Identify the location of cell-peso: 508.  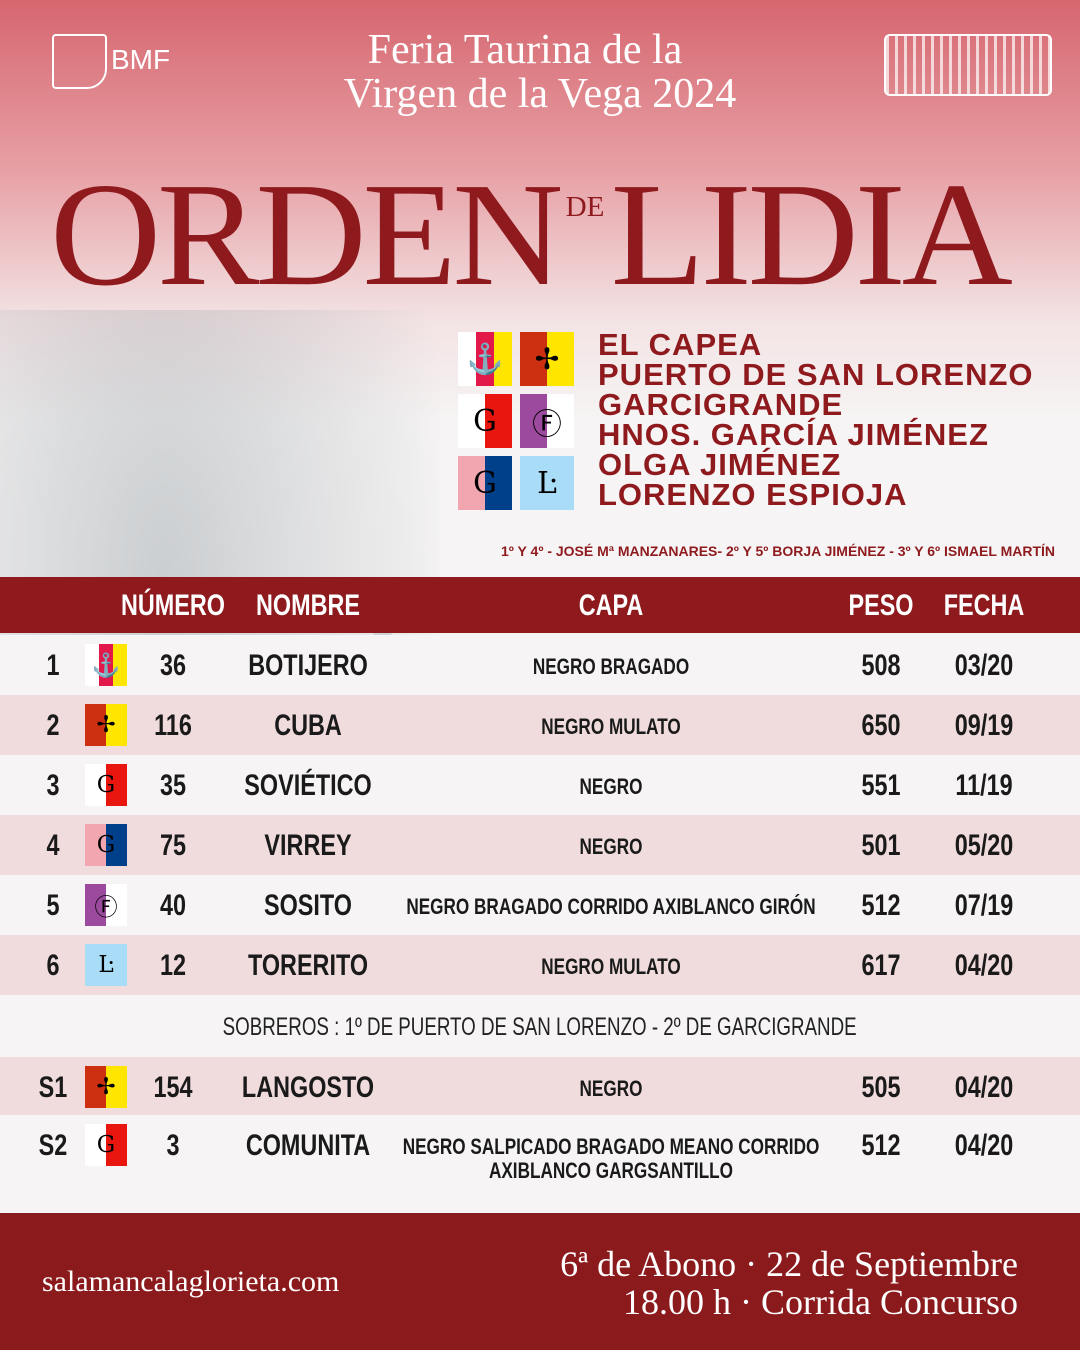
(881, 665).